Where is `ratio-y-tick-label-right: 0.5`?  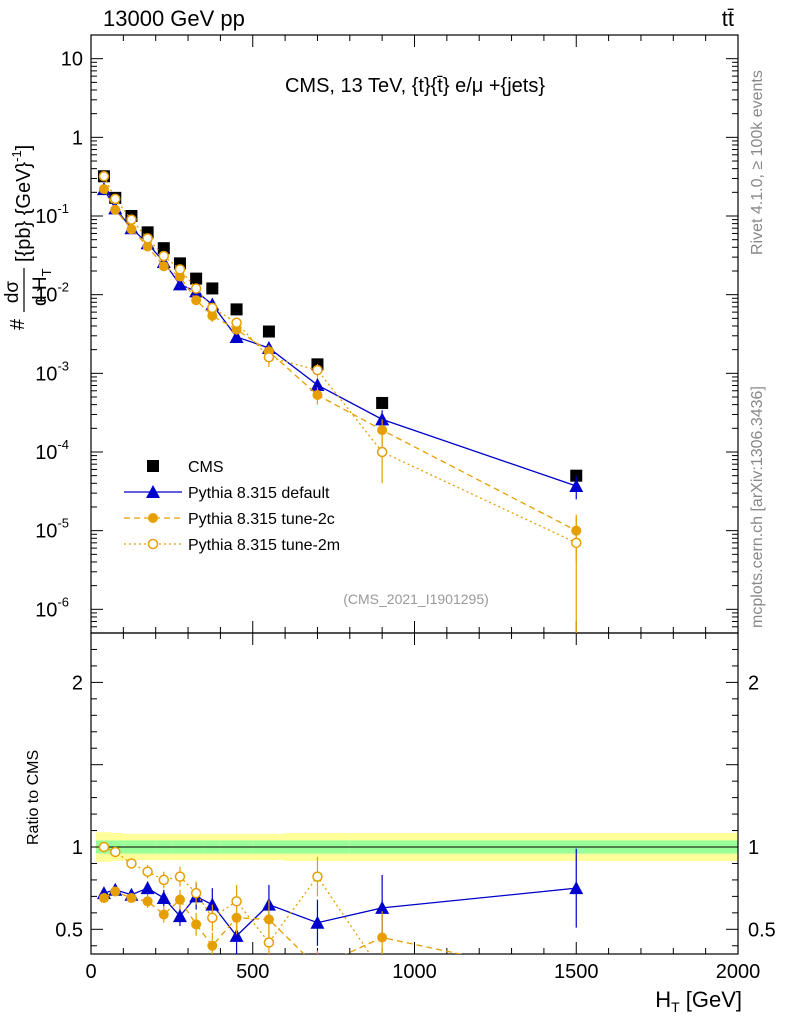 ratio-y-tick-label-right: 0.5 is located at coordinates (762, 930).